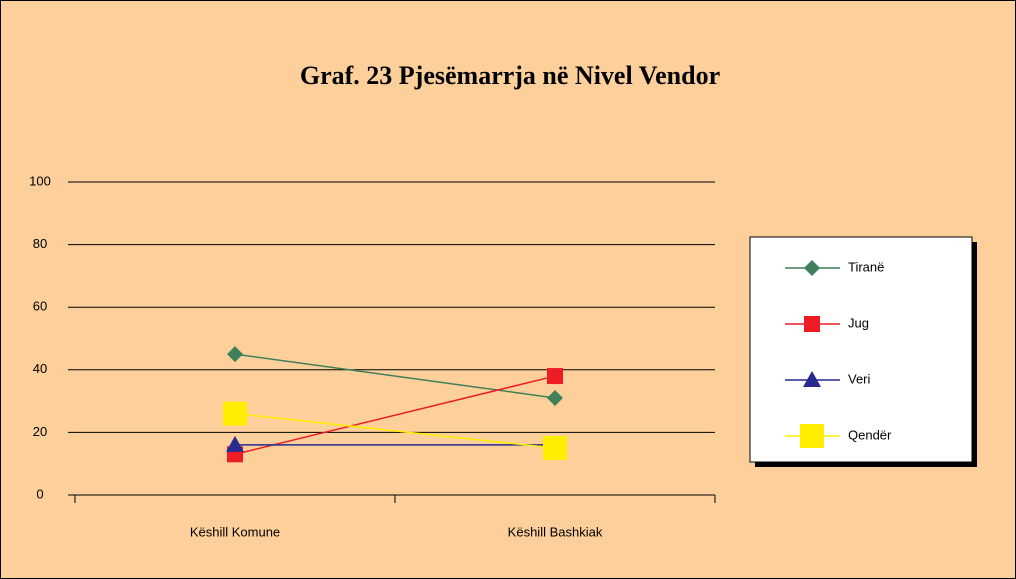 The width and height of the screenshot is (1016, 579). What do you see at coordinates (870, 434) in the screenshot?
I see `legend-label: Qendër` at bounding box center [870, 434].